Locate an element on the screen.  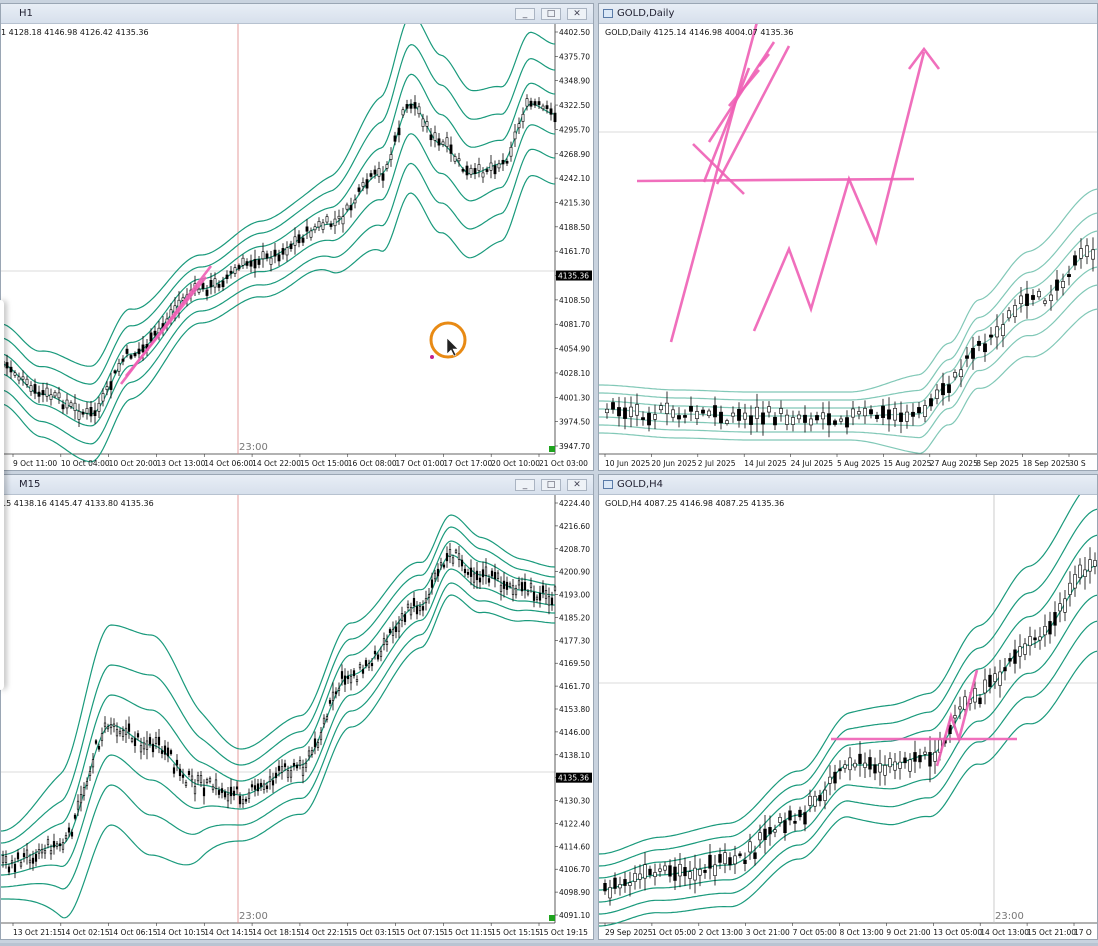
time-label: 3 Oct 21:00 is located at coordinates (768, 932).